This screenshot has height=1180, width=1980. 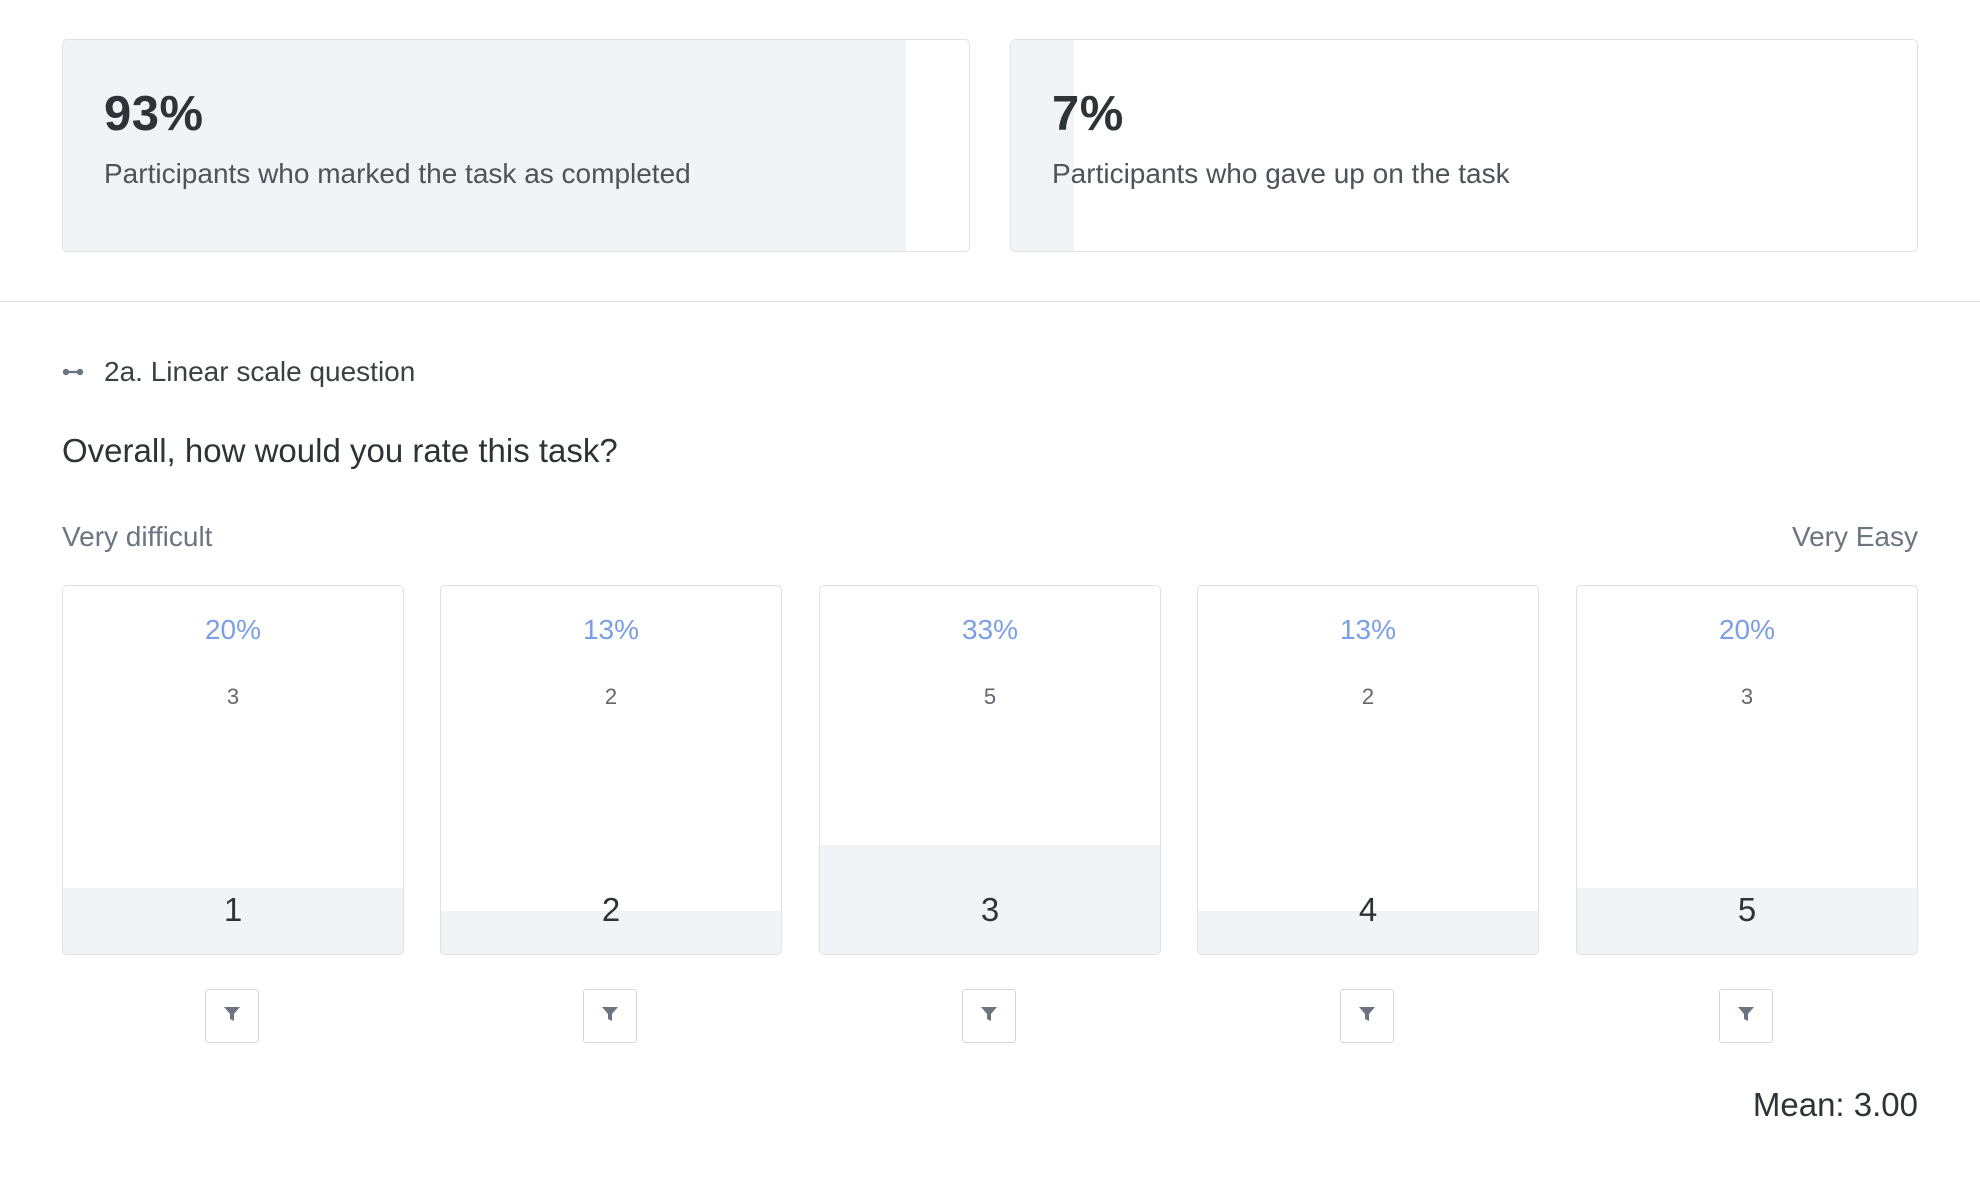 What do you see at coordinates (1747, 770) in the screenshot?
I see `option-card: 20% 3 5` at bounding box center [1747, 770].